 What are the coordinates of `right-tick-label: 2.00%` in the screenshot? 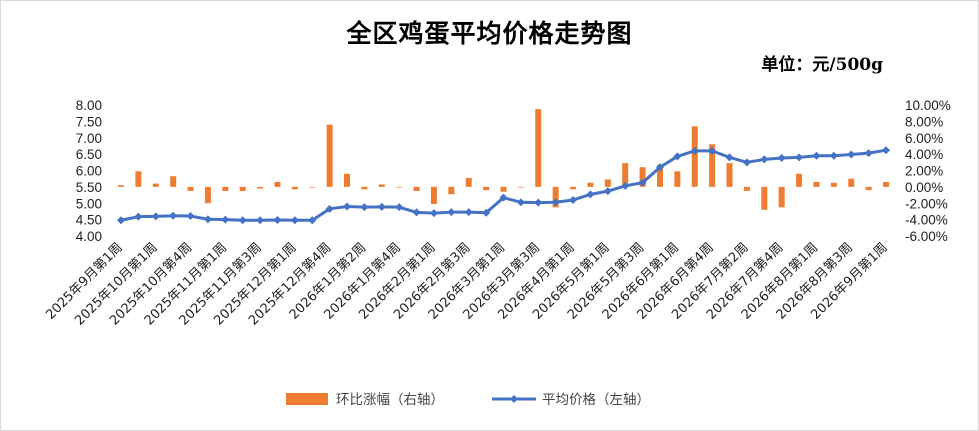 It's located at (924, 171).